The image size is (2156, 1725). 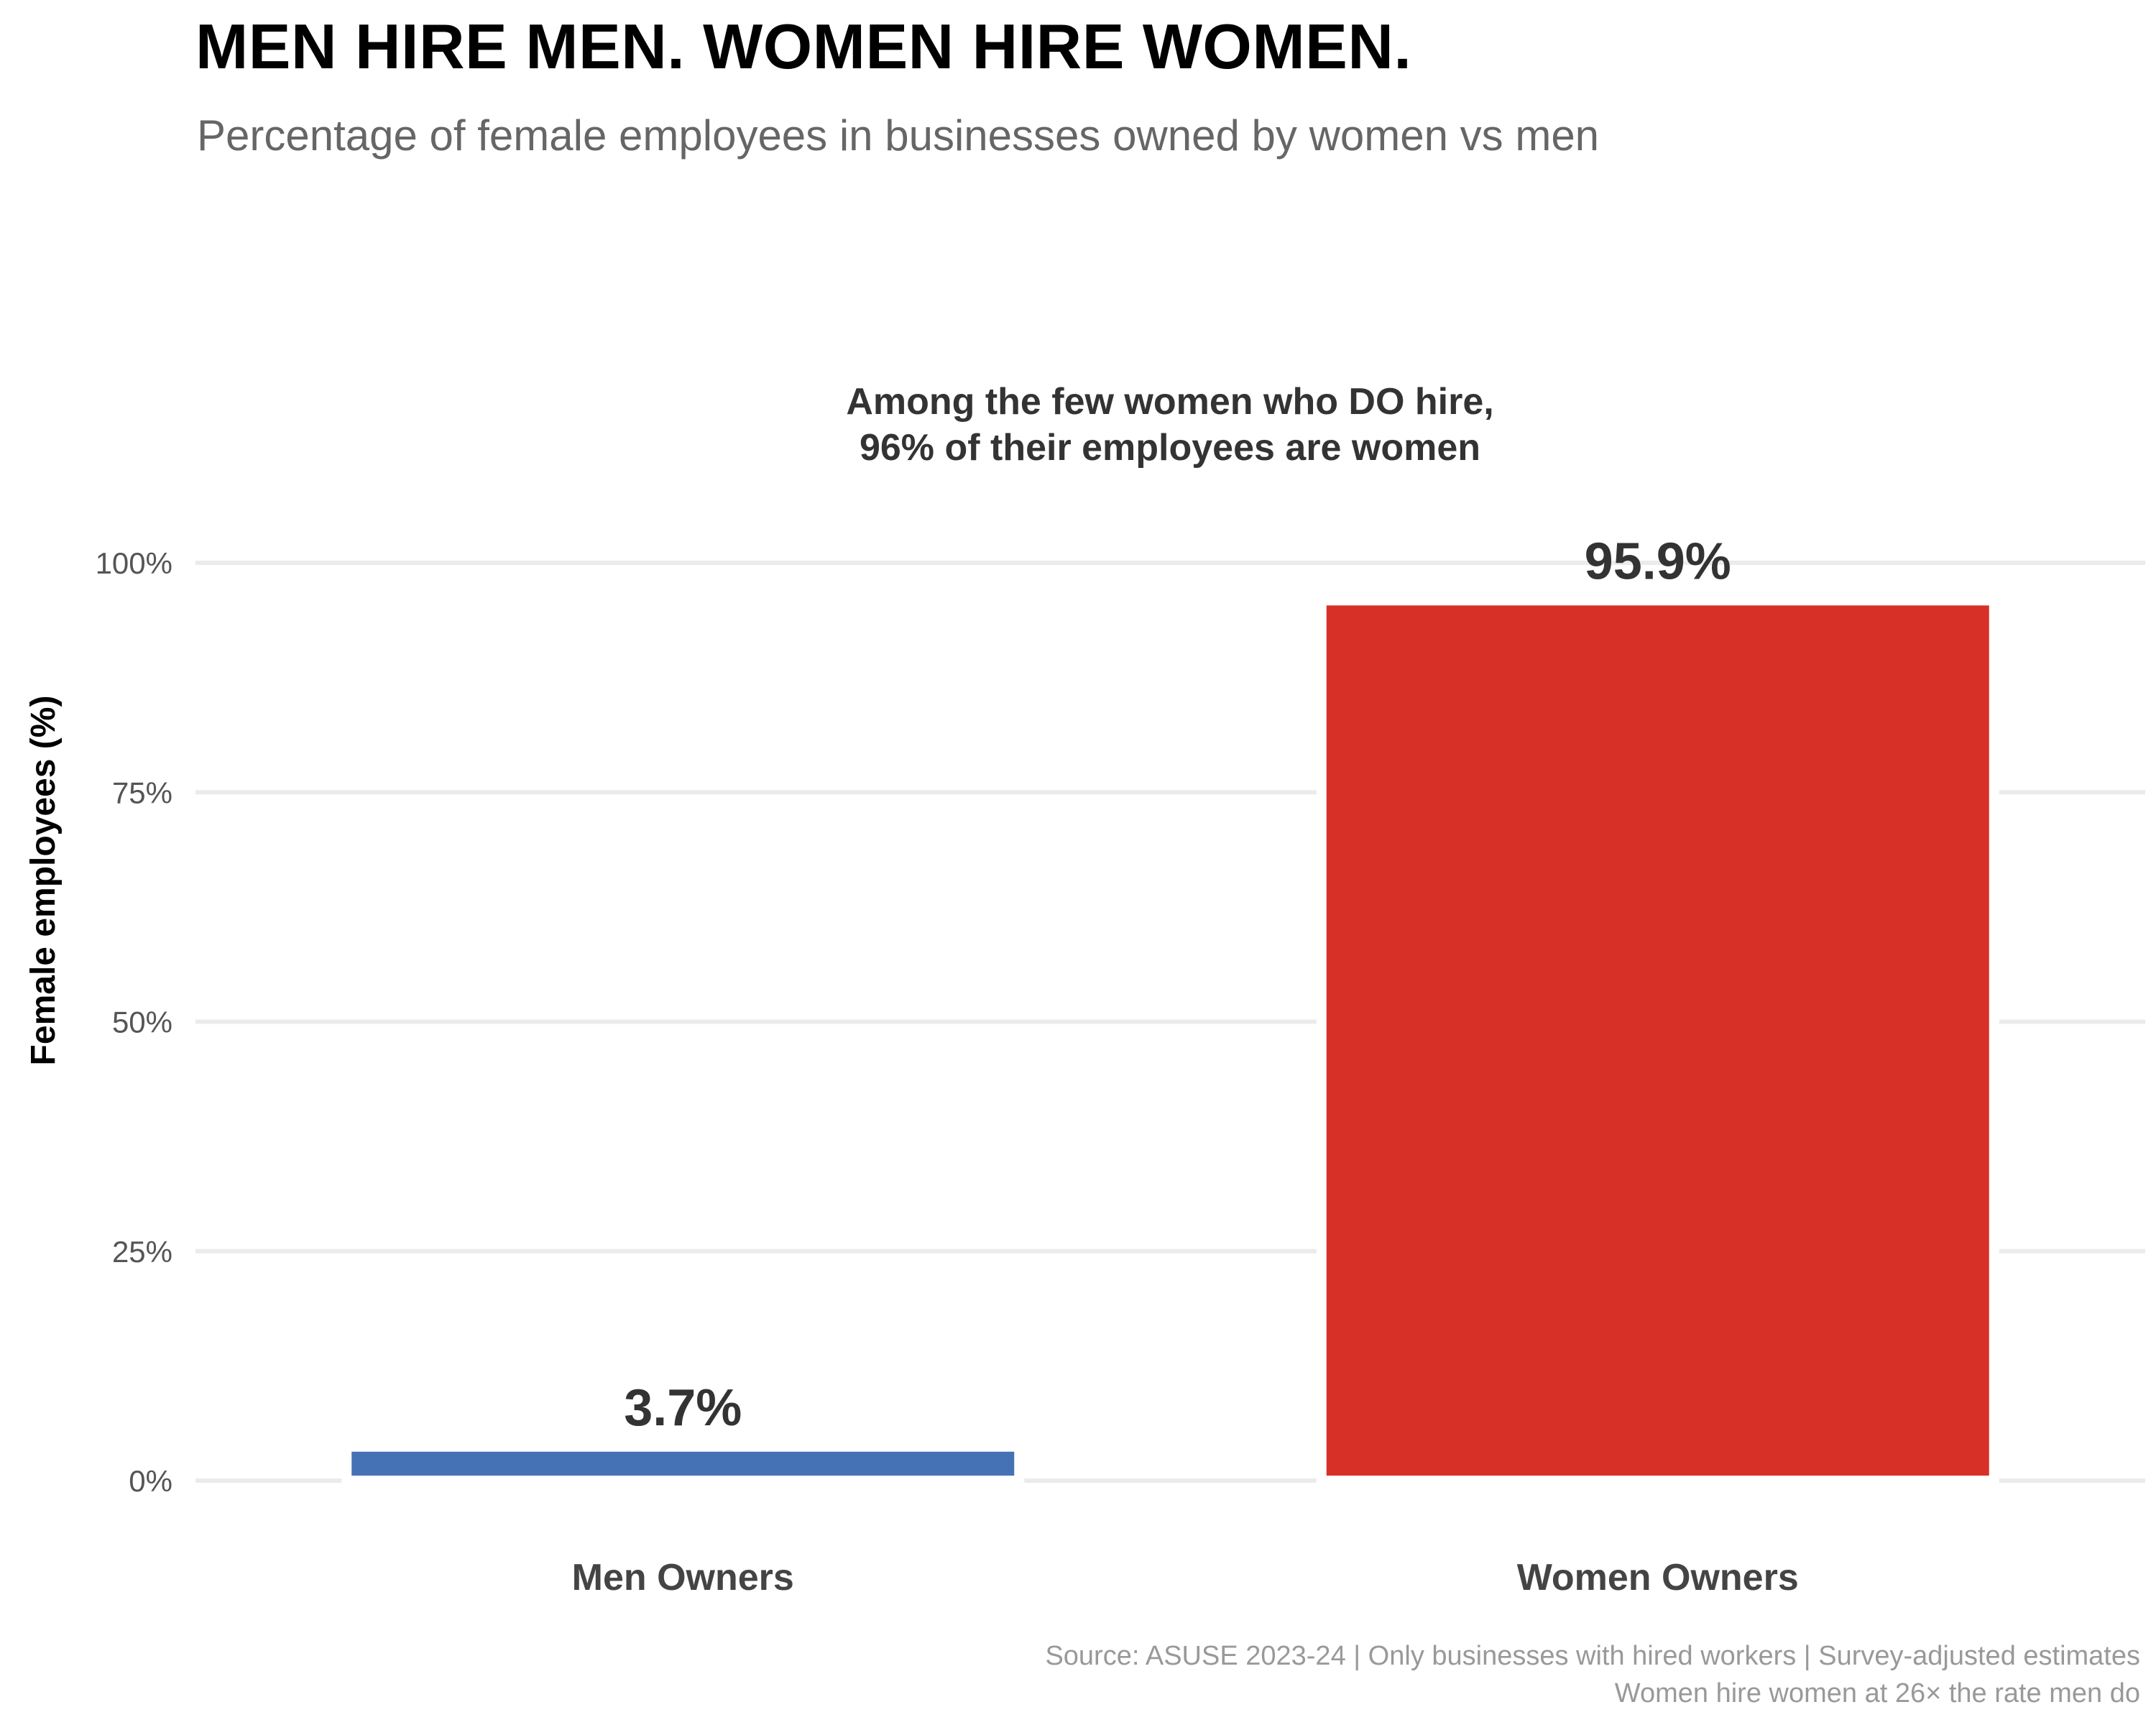 I want to click on y-tick-label: 0%, so click(x=150, y=1481).